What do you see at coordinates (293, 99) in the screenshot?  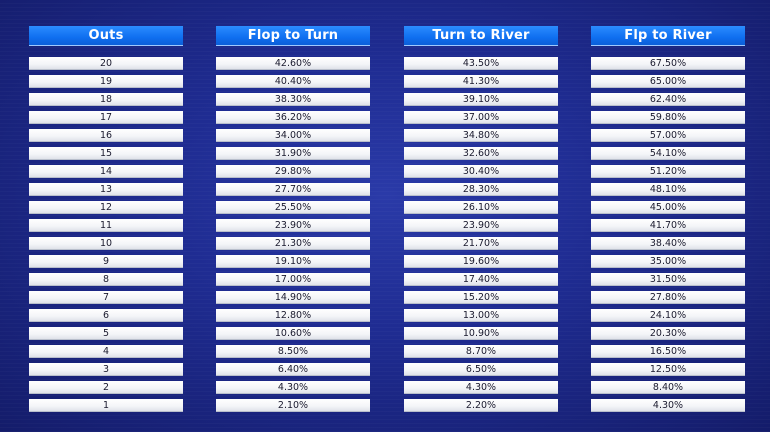 I see `table-cell: 38.30%` at bounding box center [293, 99].